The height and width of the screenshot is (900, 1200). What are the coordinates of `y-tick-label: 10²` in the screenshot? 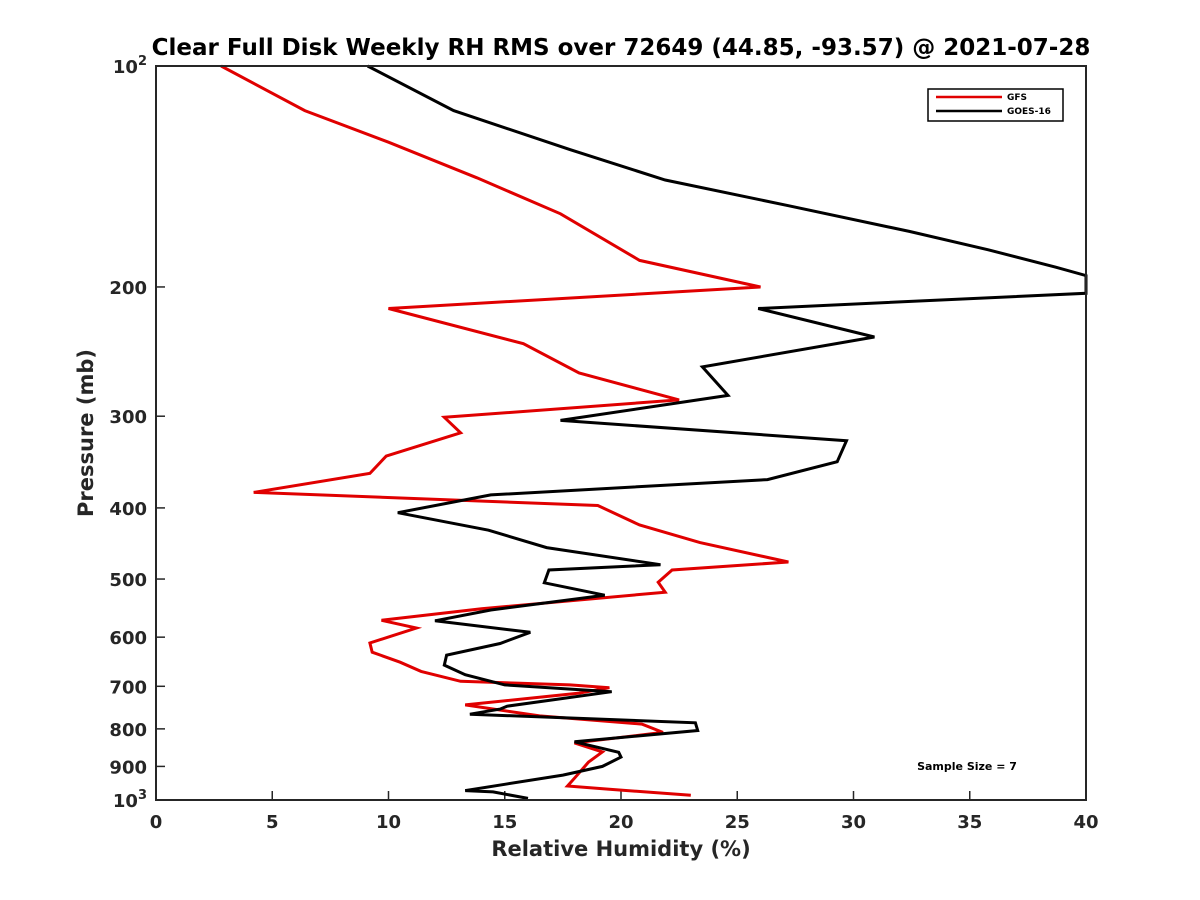 It's located at (130, 66).